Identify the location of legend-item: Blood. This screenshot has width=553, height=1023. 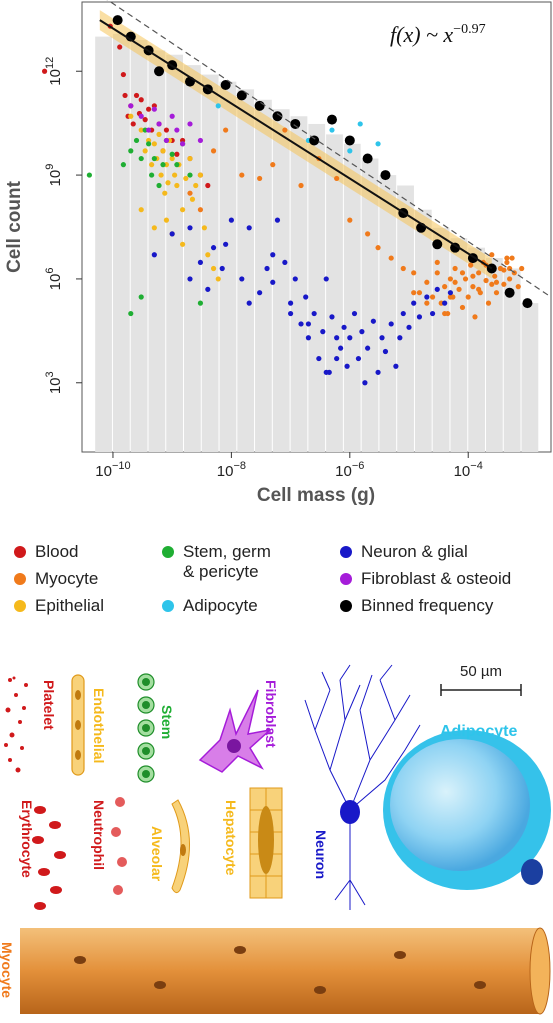
(46, 552).